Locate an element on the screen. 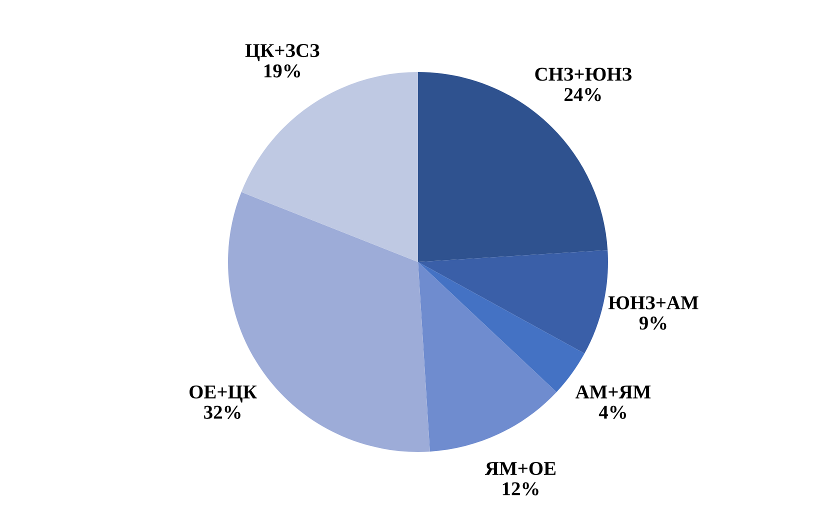  data-label: 24% is located at coordinates (582, 95).